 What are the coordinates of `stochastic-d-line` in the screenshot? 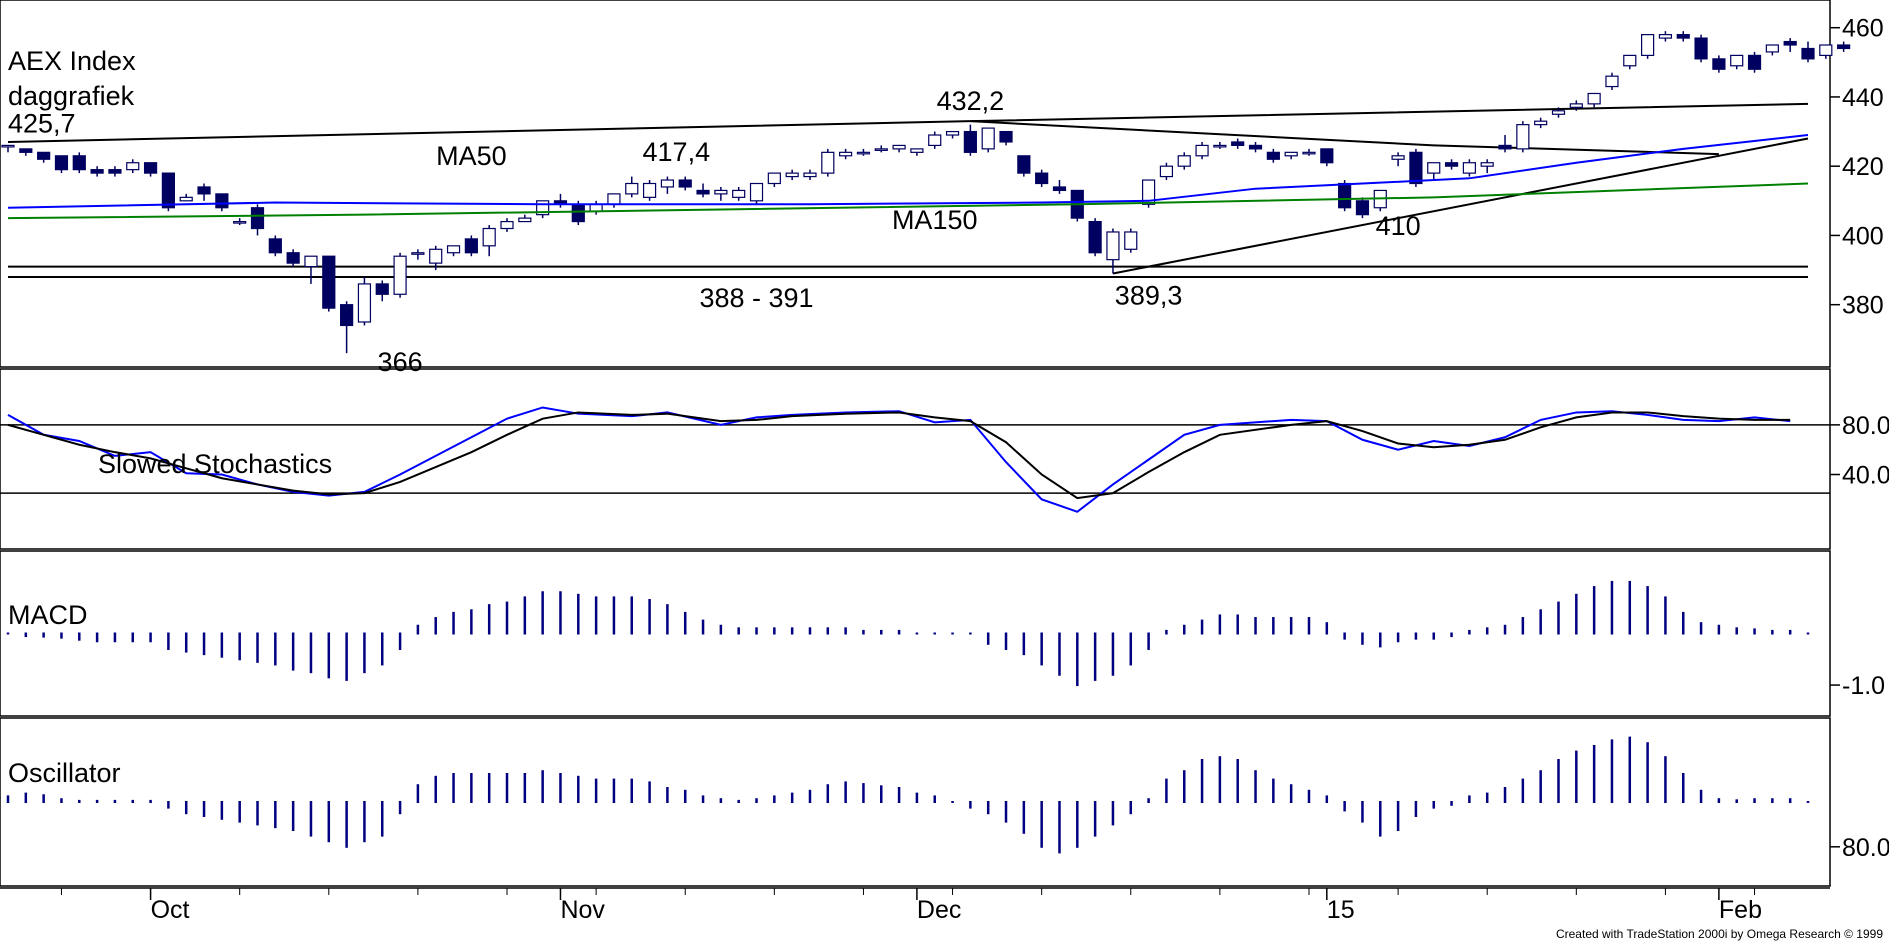 It's located at (899, 455).